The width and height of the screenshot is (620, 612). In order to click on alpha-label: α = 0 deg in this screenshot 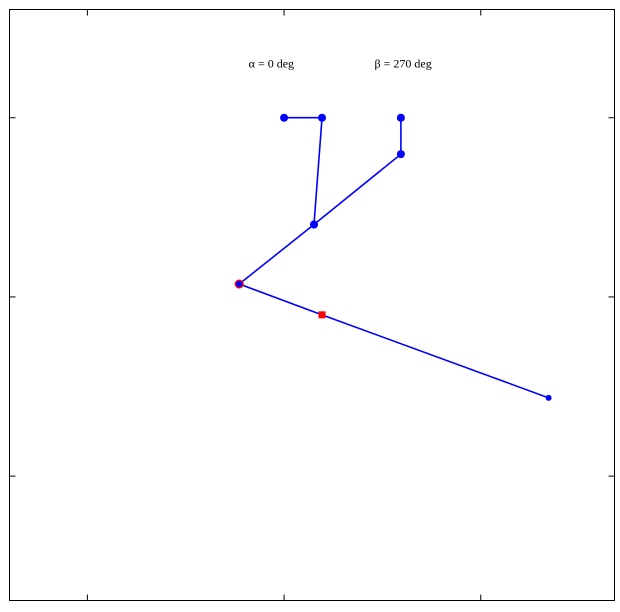, I will do `click(271, 64)`.